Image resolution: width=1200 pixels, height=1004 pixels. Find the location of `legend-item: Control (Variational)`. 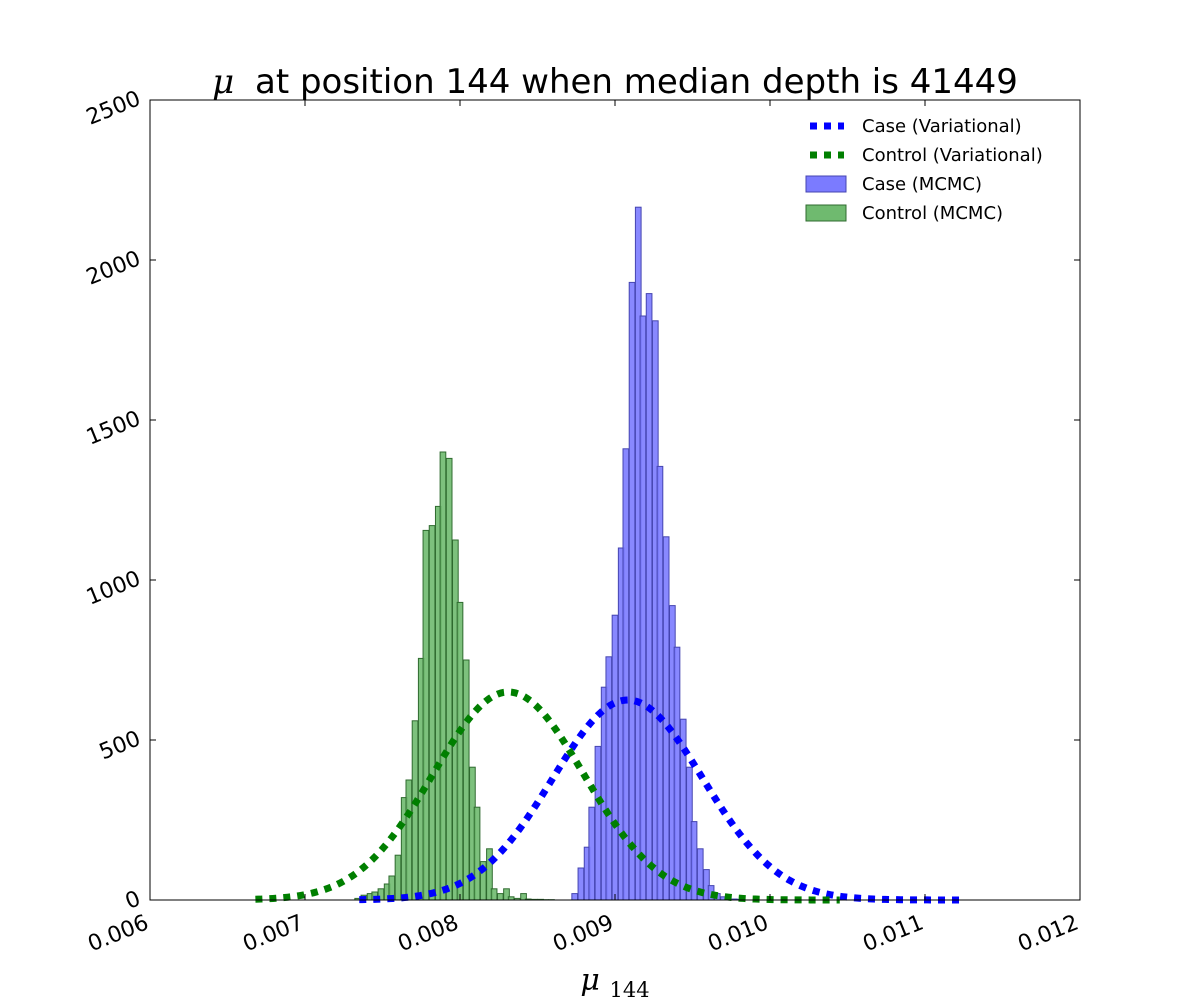

legend-item: Control (Variational) is located at coordinates (926, 155).